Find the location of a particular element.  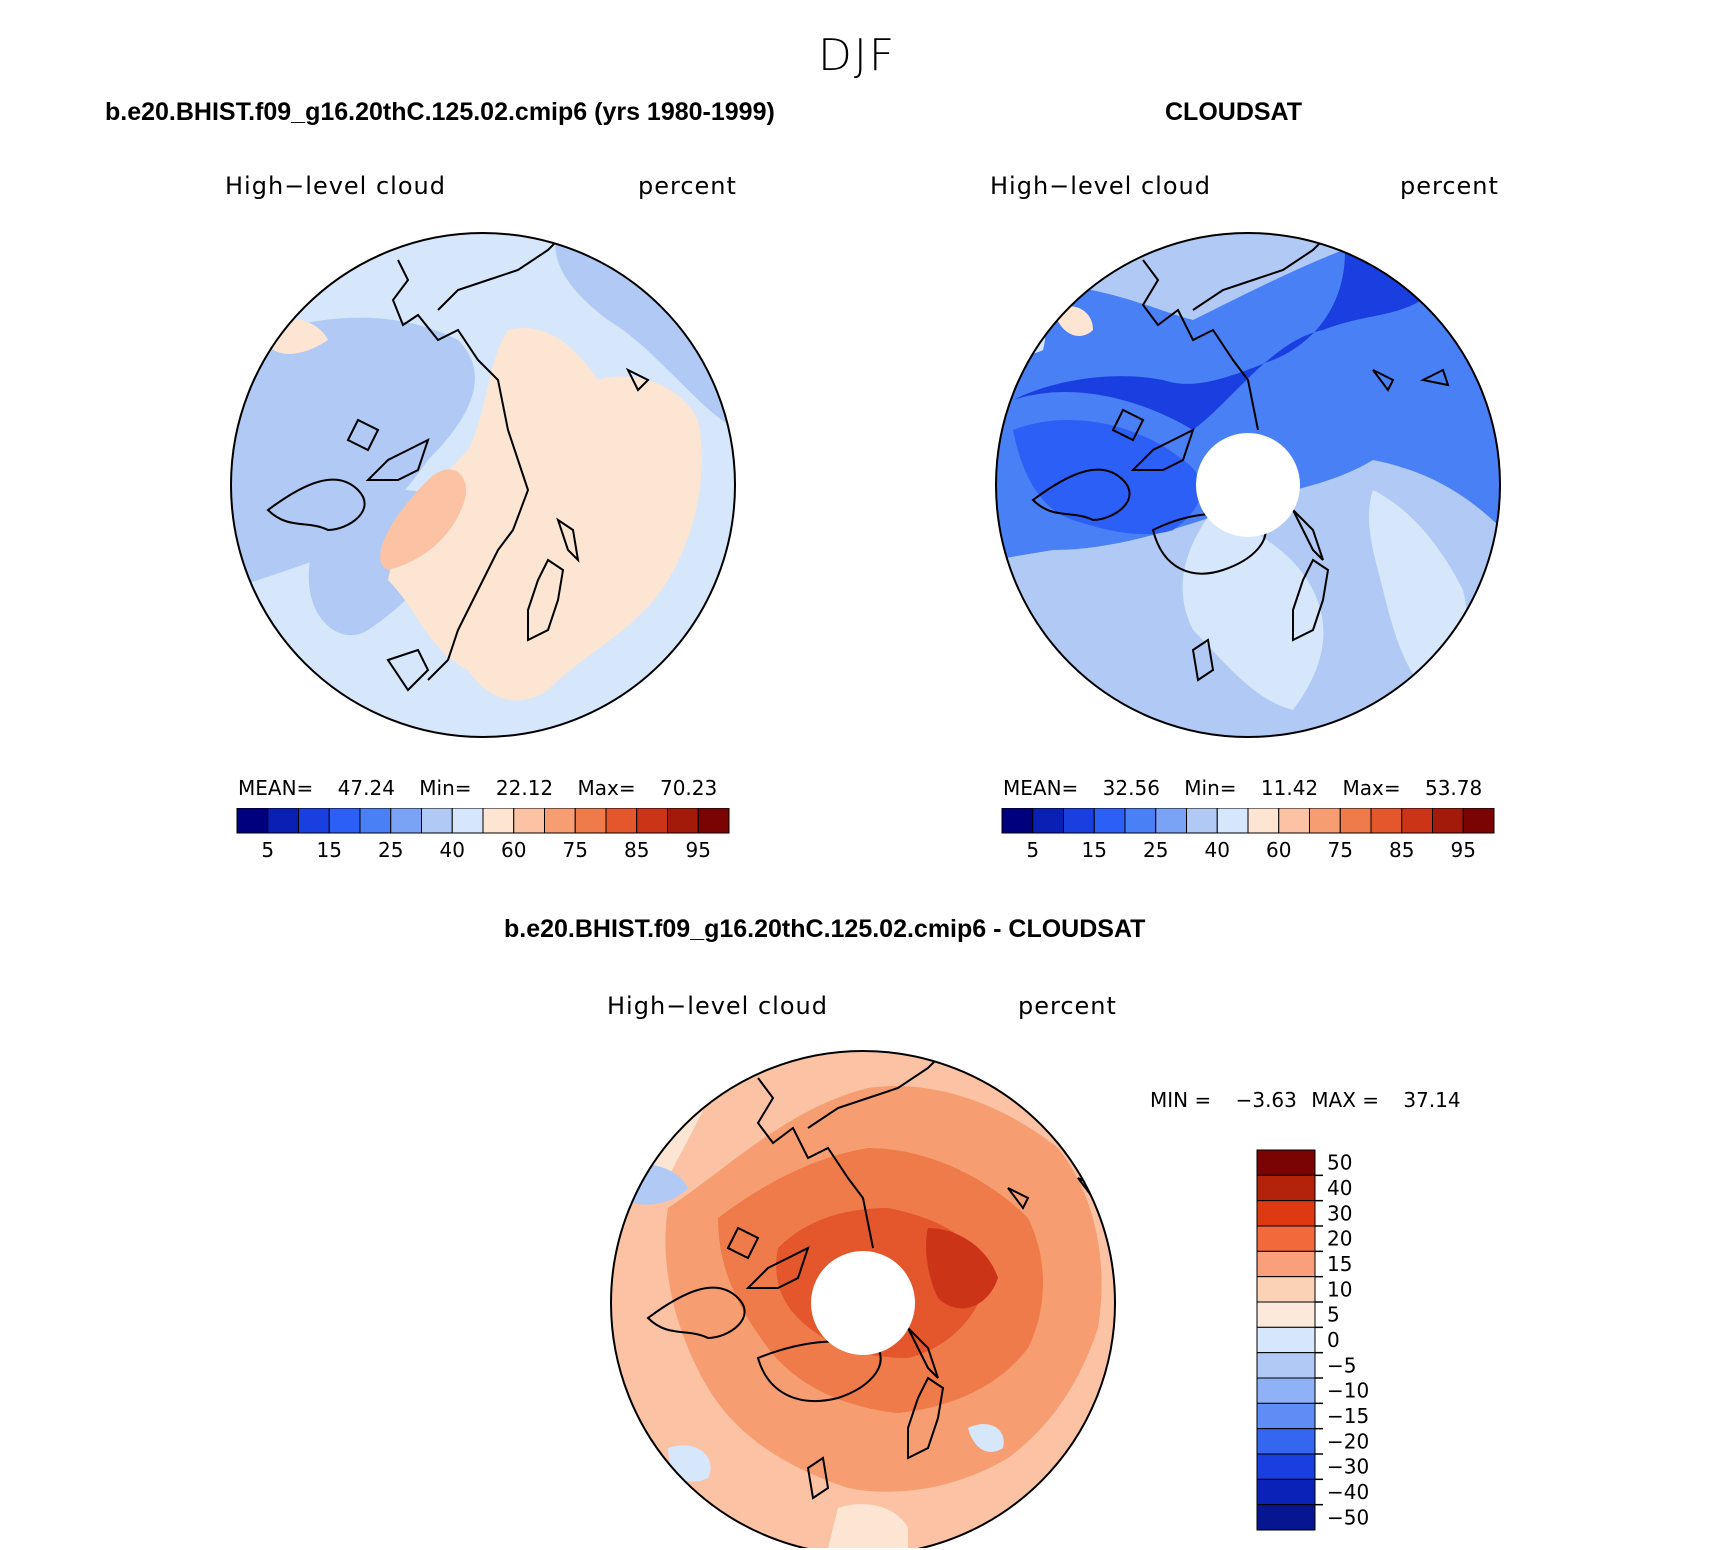

diff-map-border is located at coordinates (863, 1299).